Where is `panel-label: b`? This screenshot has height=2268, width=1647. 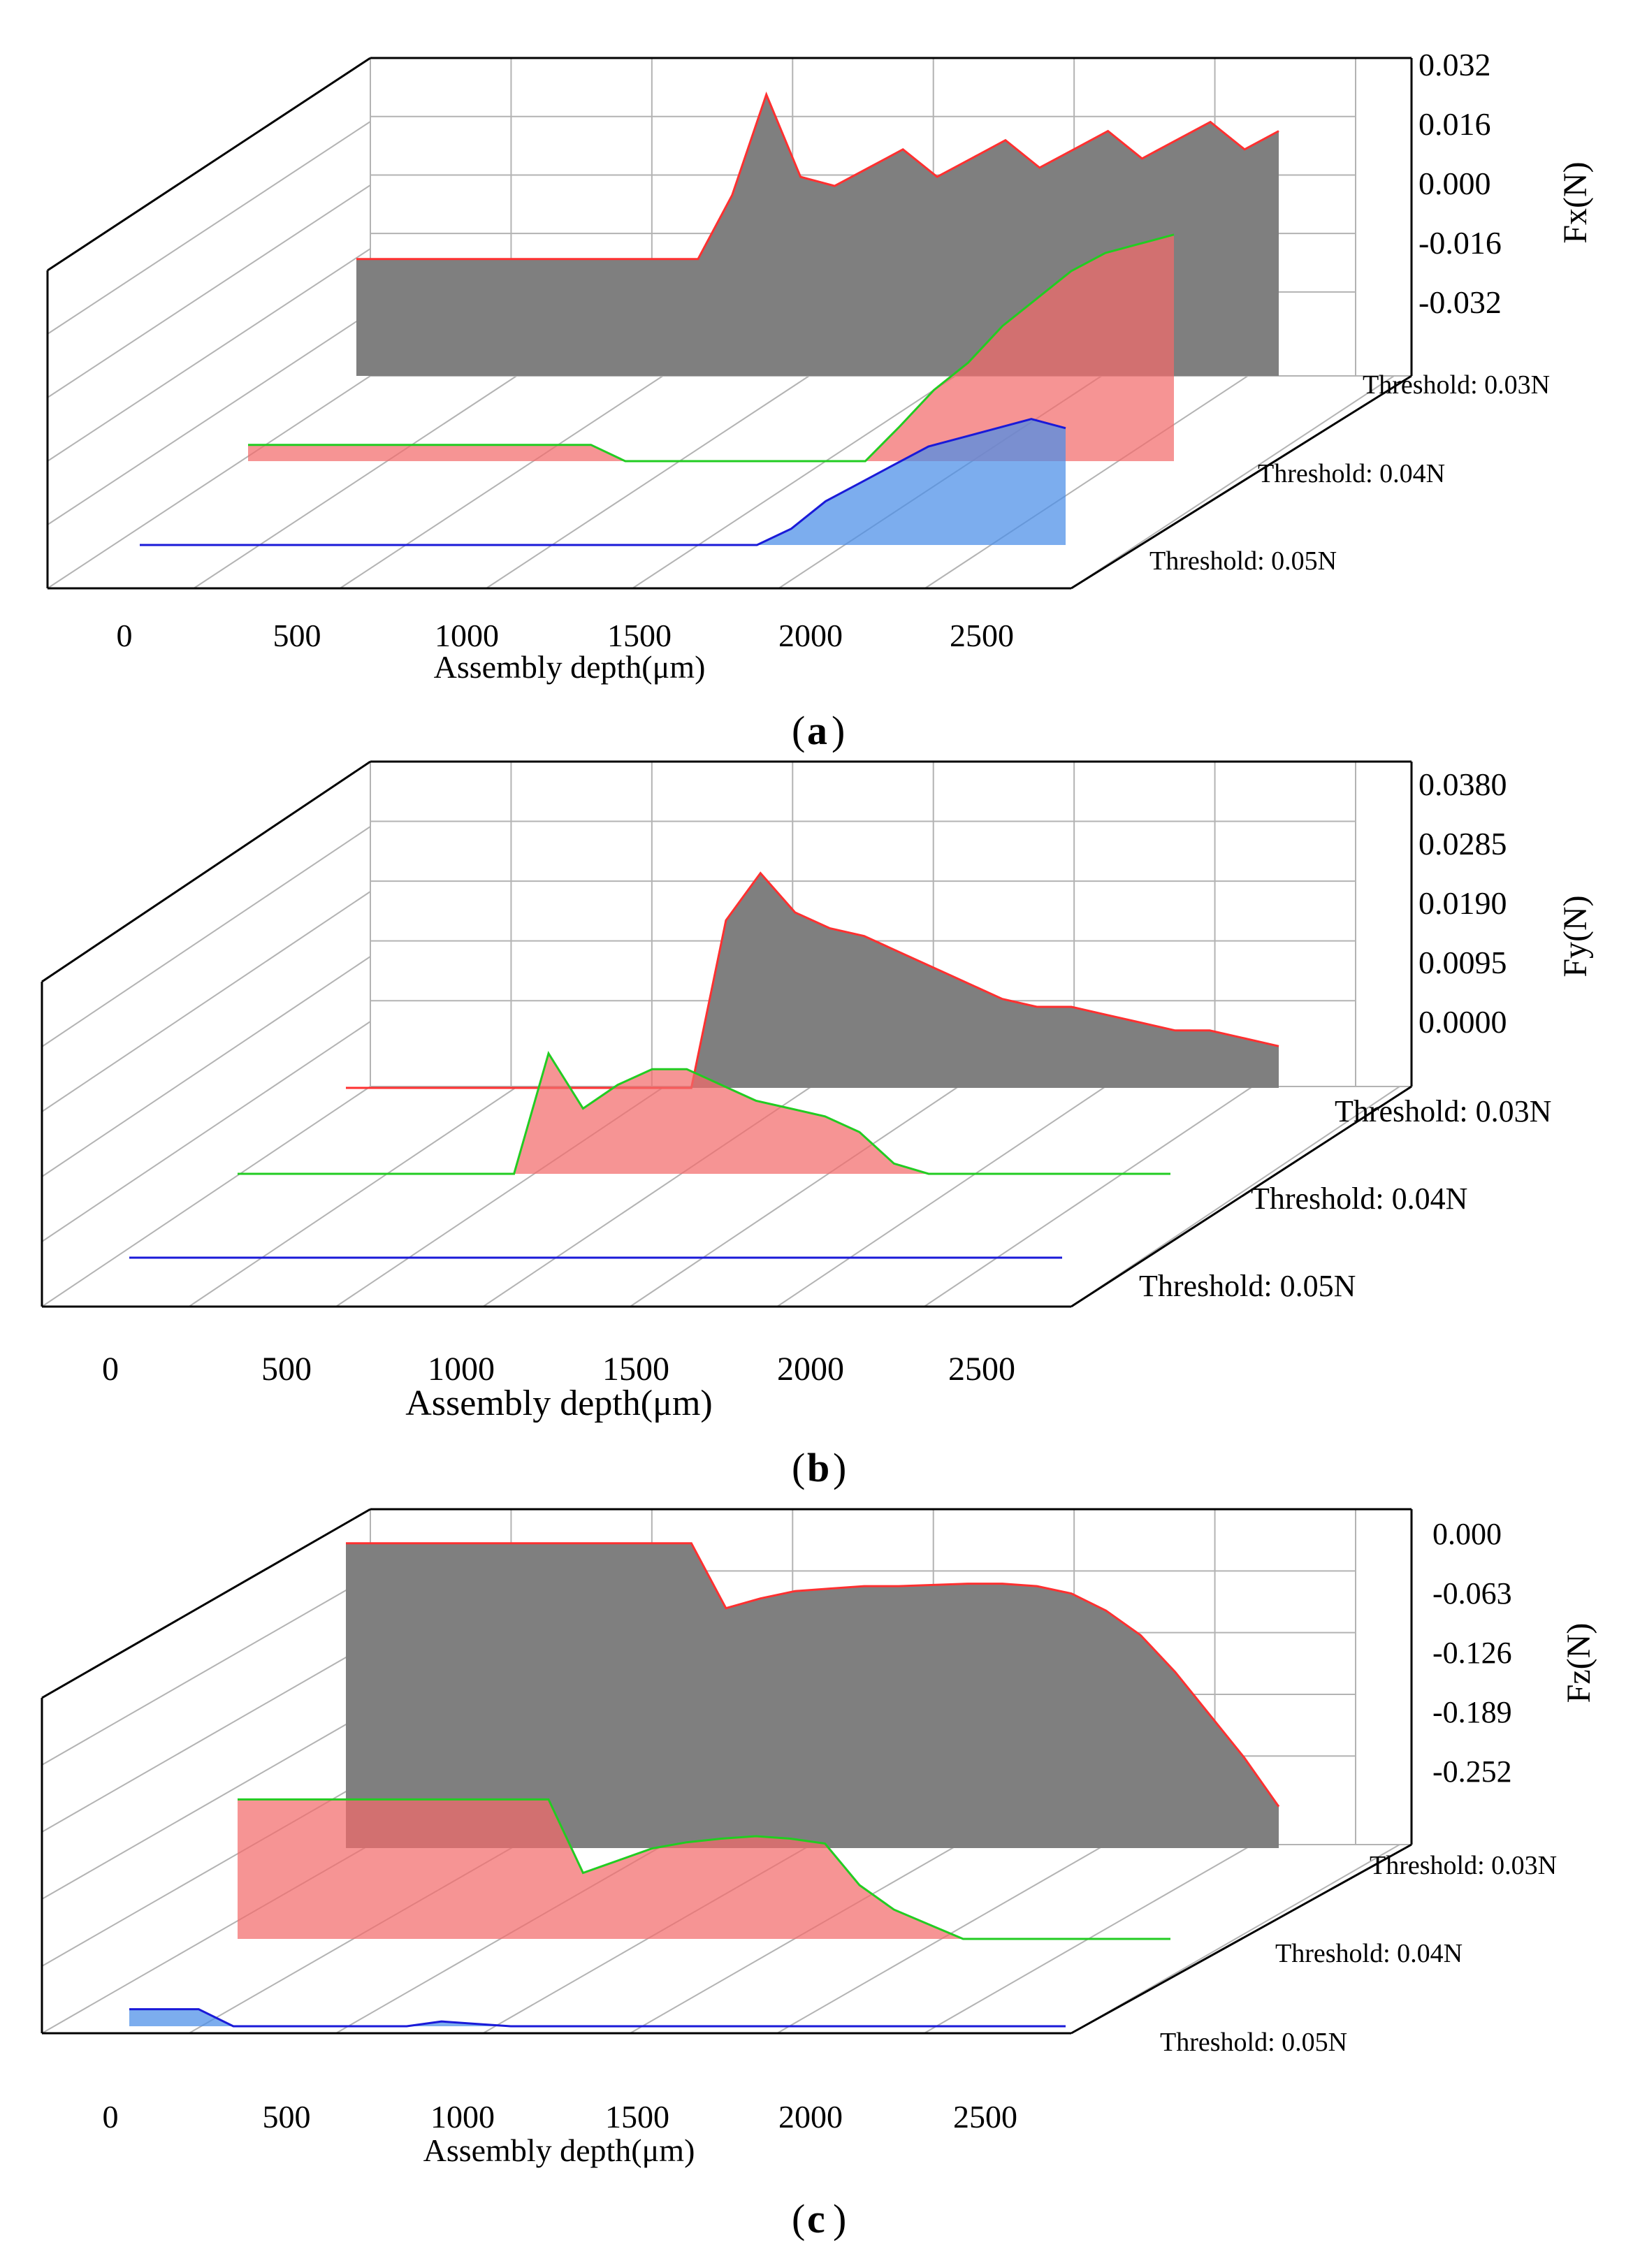
panel-label: b is located at coordinates (818, 1467).